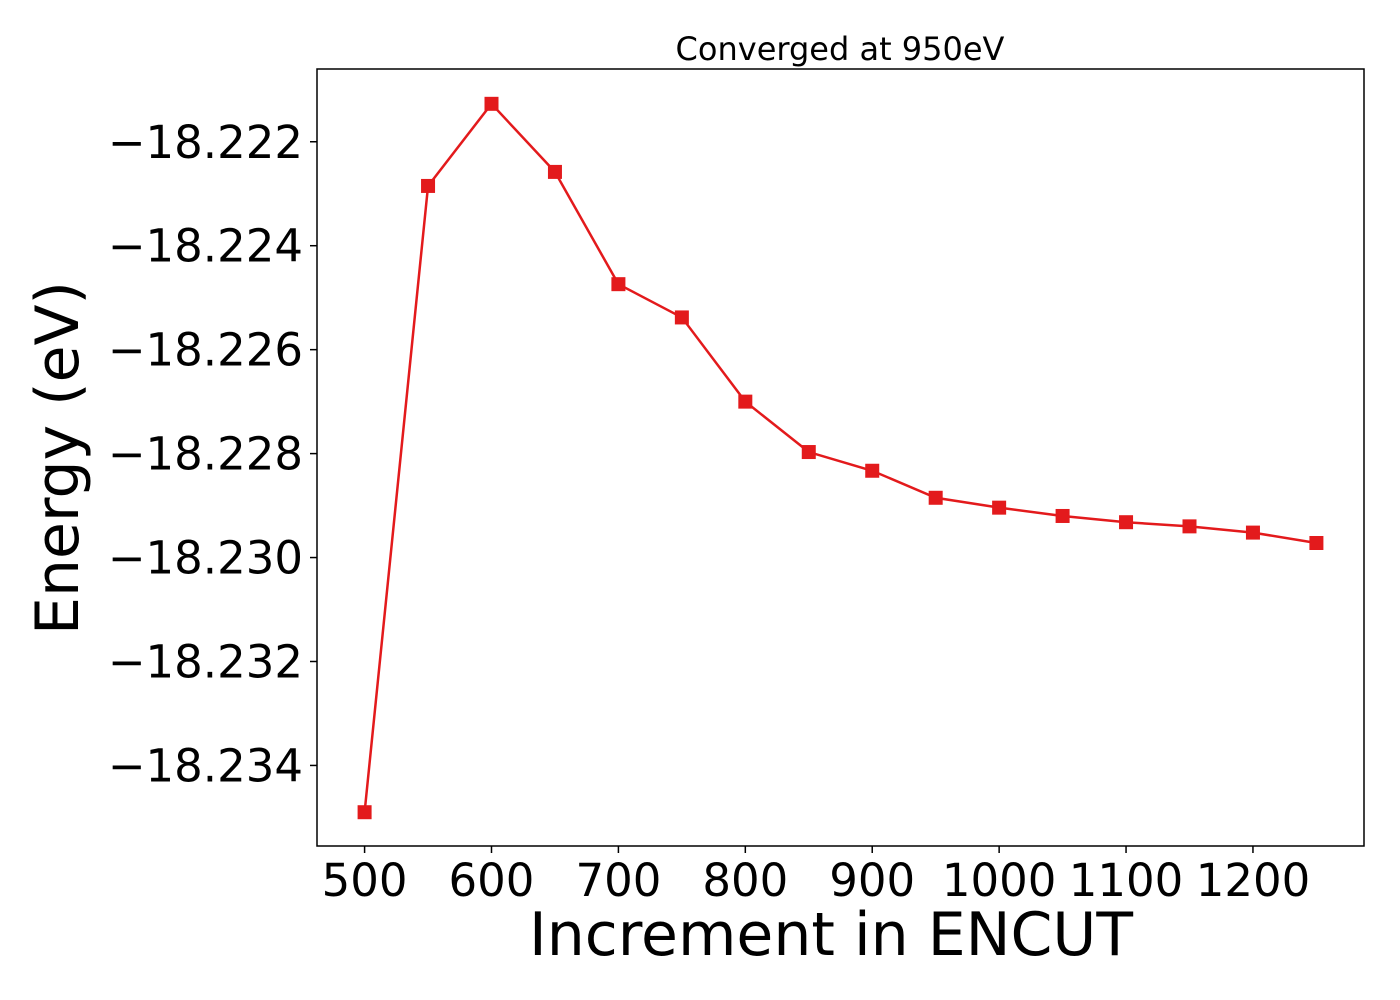  What do you see at coordinates (205, 142) in the screenshot?
I see `y-tick-label: −18.222` at bounding box center [205, 142].